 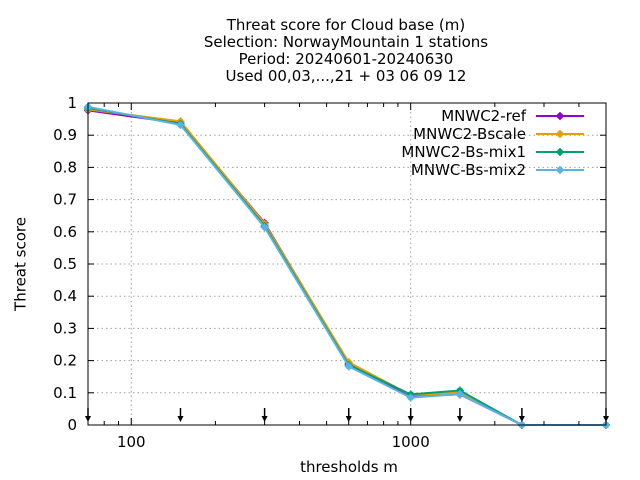 I want to click on y-axis-label: Threat score, so click(x=20, y=264).